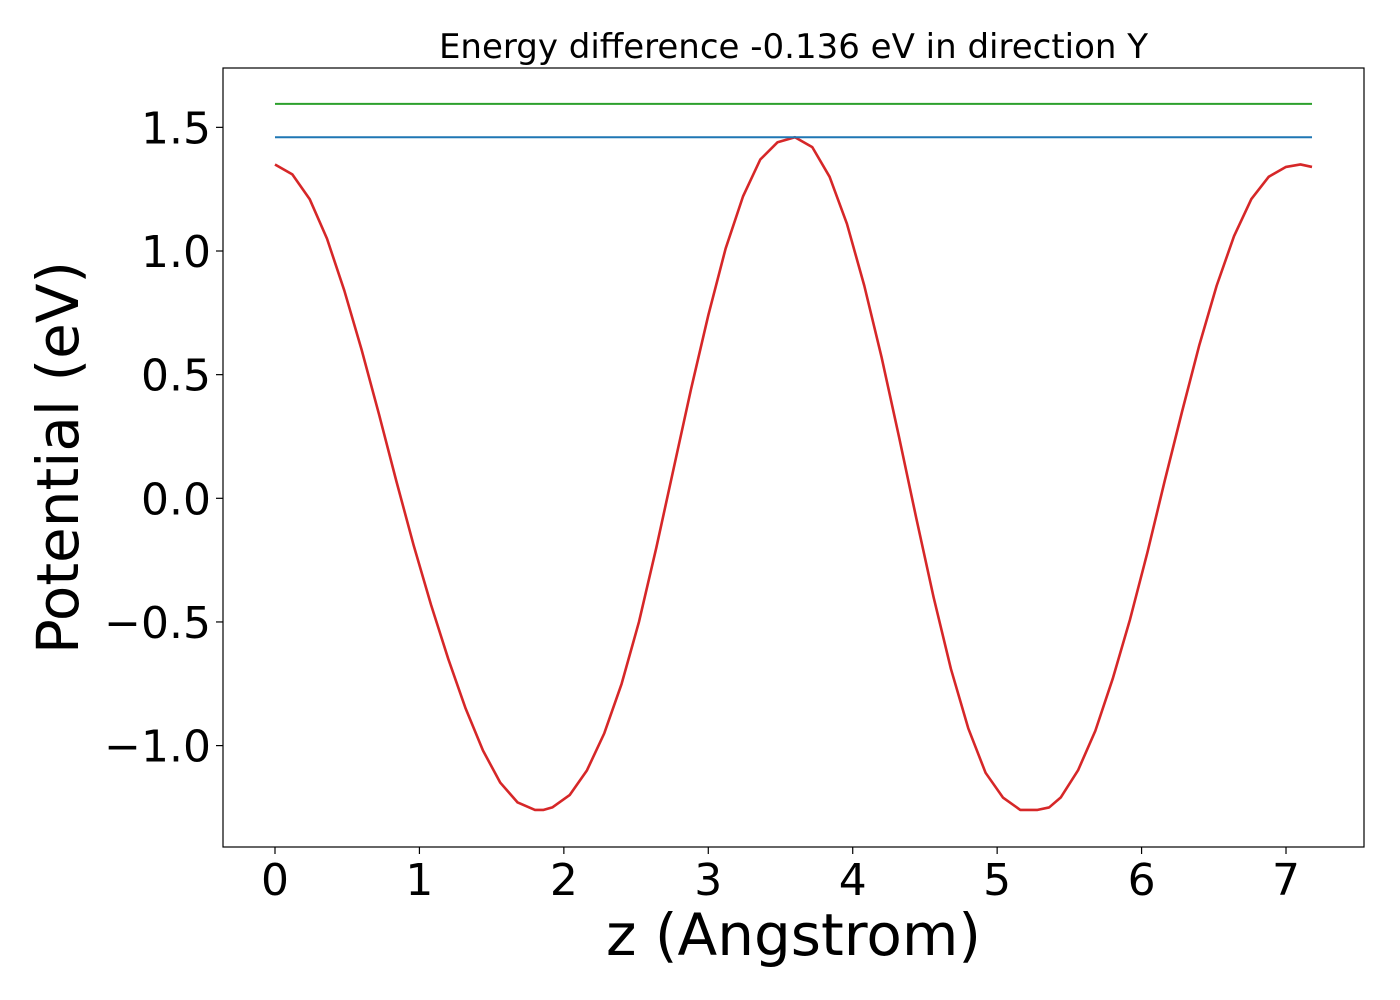 The width and height of the screenshot is (1400, 1000). I want to click on x-tick-label: 5, so click(997, 880).